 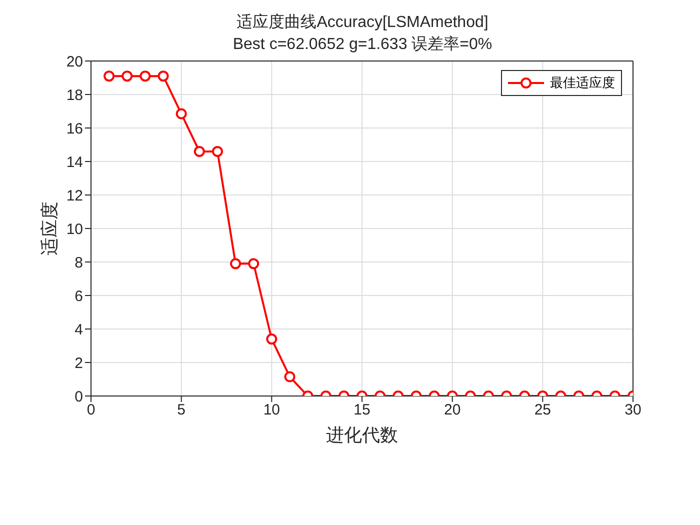 What do you see at coordinates (78, 296) in the screenshot?
I see `y-tick-label: 6` at bounding box center [78, 296].